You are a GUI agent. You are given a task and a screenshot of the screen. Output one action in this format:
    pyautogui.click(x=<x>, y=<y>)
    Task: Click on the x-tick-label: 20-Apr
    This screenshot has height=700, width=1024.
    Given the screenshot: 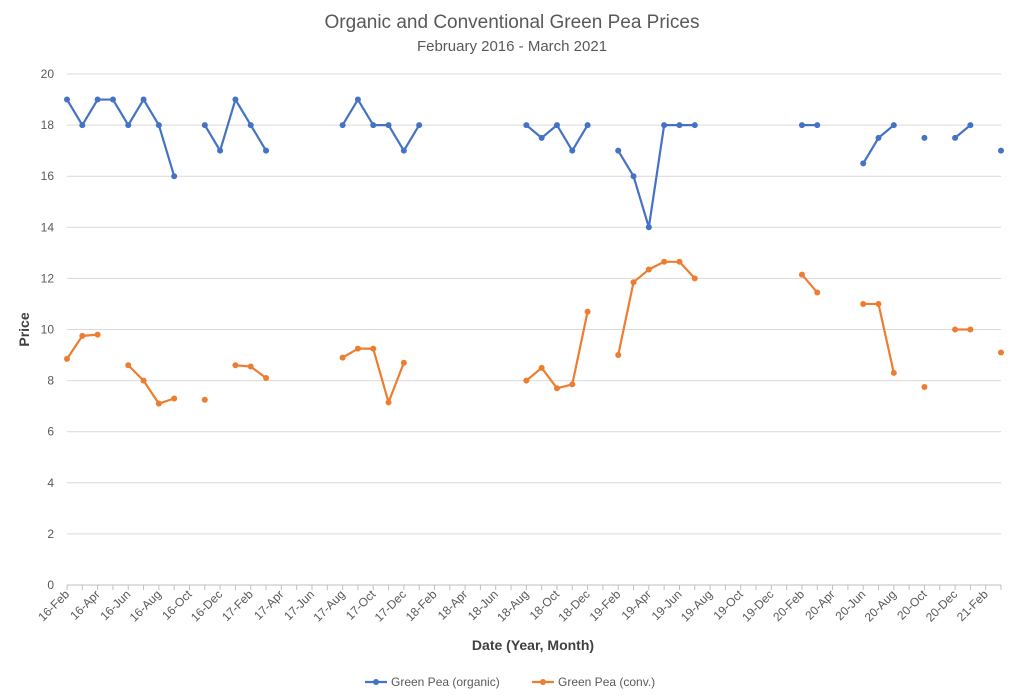 What is the action you would take?
    pyautogui.click(x=819, y=604)
    